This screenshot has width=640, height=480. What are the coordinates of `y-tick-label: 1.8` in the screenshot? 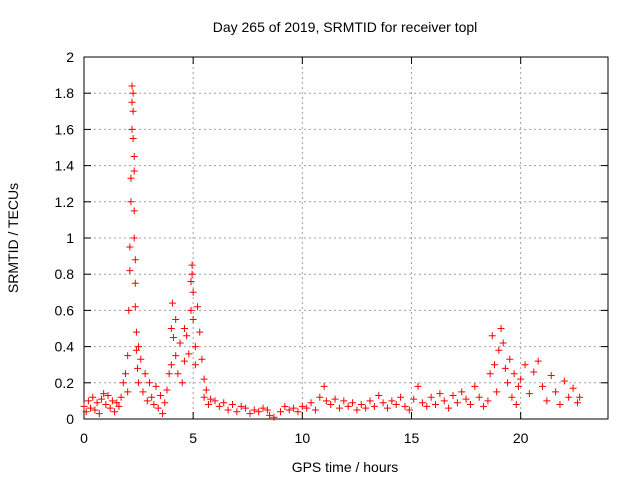 It's located at (65, 93).